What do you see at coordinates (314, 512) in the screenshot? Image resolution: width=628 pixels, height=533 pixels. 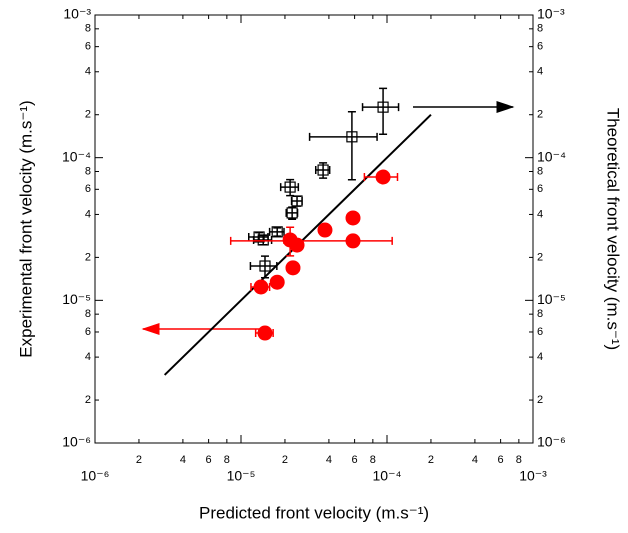 I see `x-axis-title: Predicted front velocity (m.s⁻¹)` at bounding box center [314, 512].